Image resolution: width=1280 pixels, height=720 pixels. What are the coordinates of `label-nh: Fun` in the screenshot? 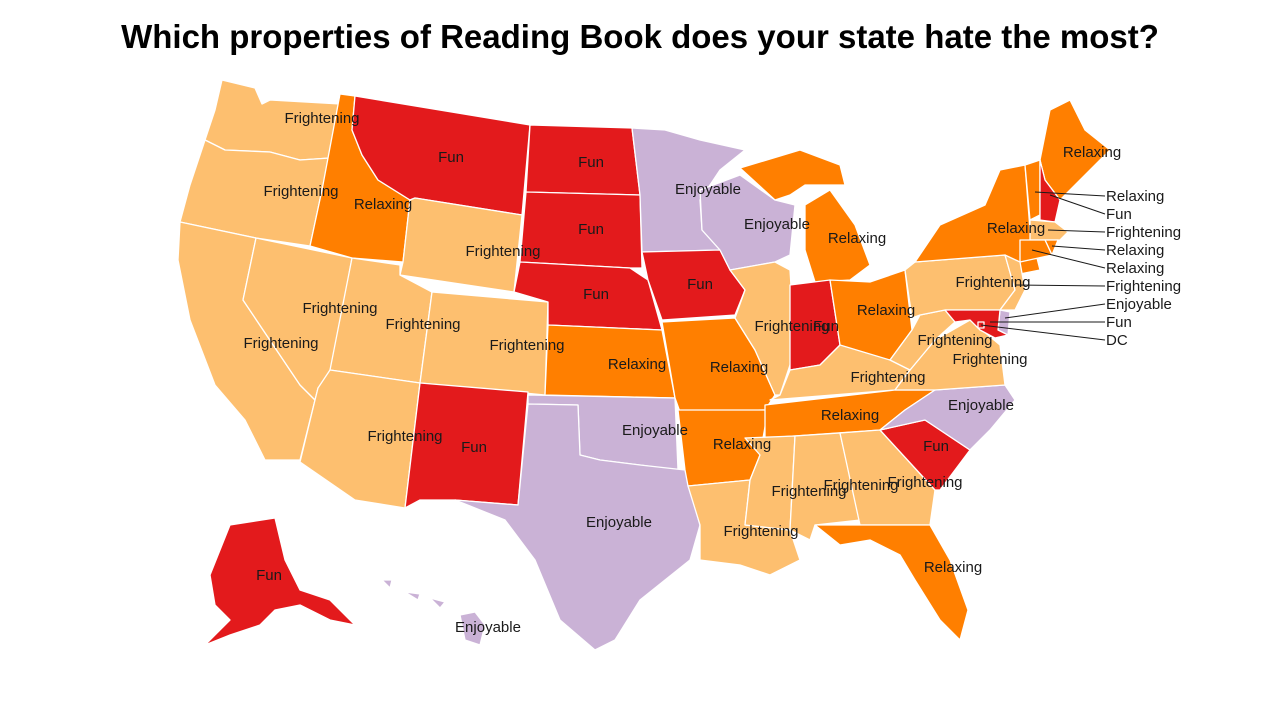 It's located at (1119, 214).